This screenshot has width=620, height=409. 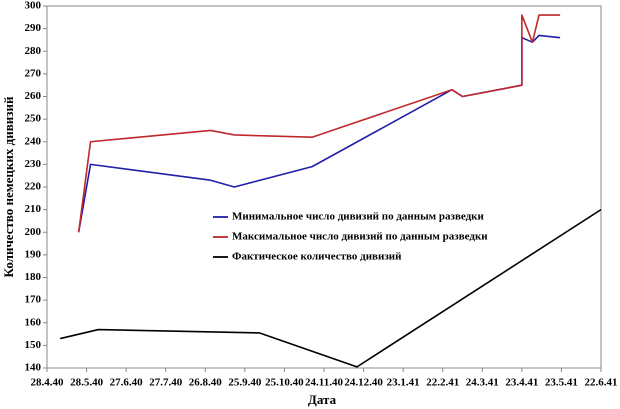 I want to click on y-tick-label: 250, so click(x=33, y=119).